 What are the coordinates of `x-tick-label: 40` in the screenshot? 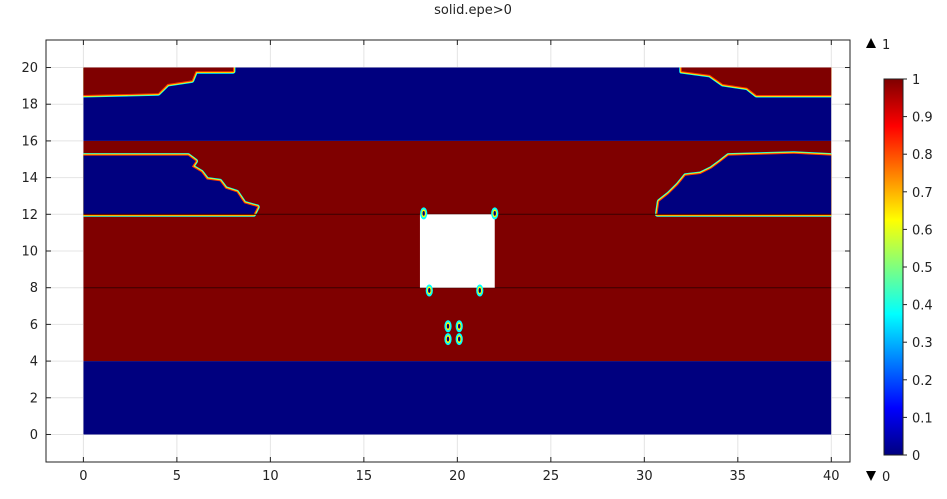 It's located at (831, 476).